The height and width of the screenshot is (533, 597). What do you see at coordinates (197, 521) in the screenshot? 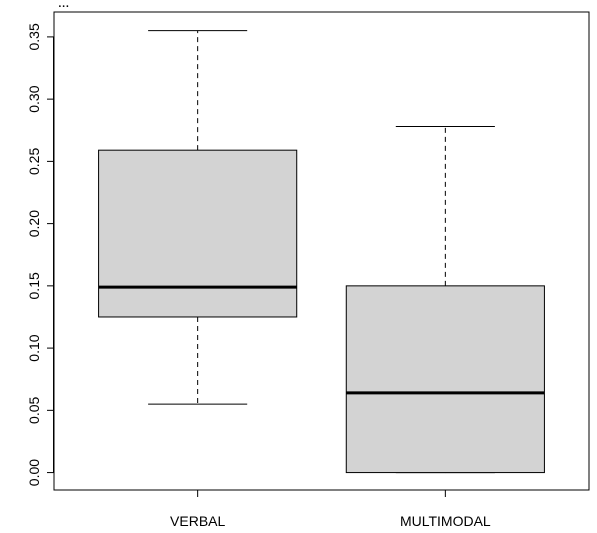
I see `x-tick-label: VERBAL` at bounding box center [197, 521].